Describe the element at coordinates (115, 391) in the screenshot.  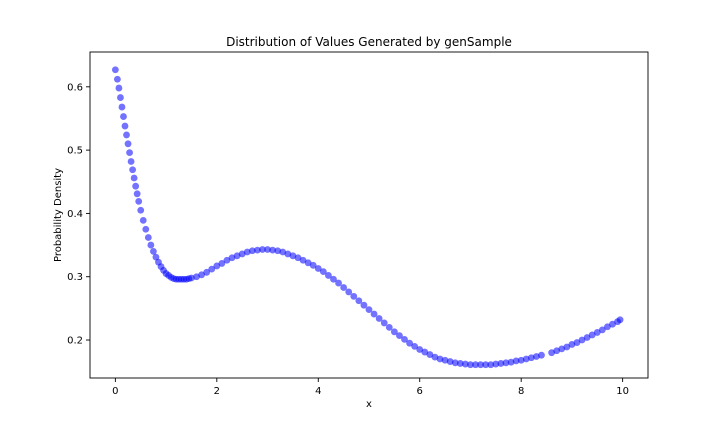
I see `x-tick-label: 0` at that location.